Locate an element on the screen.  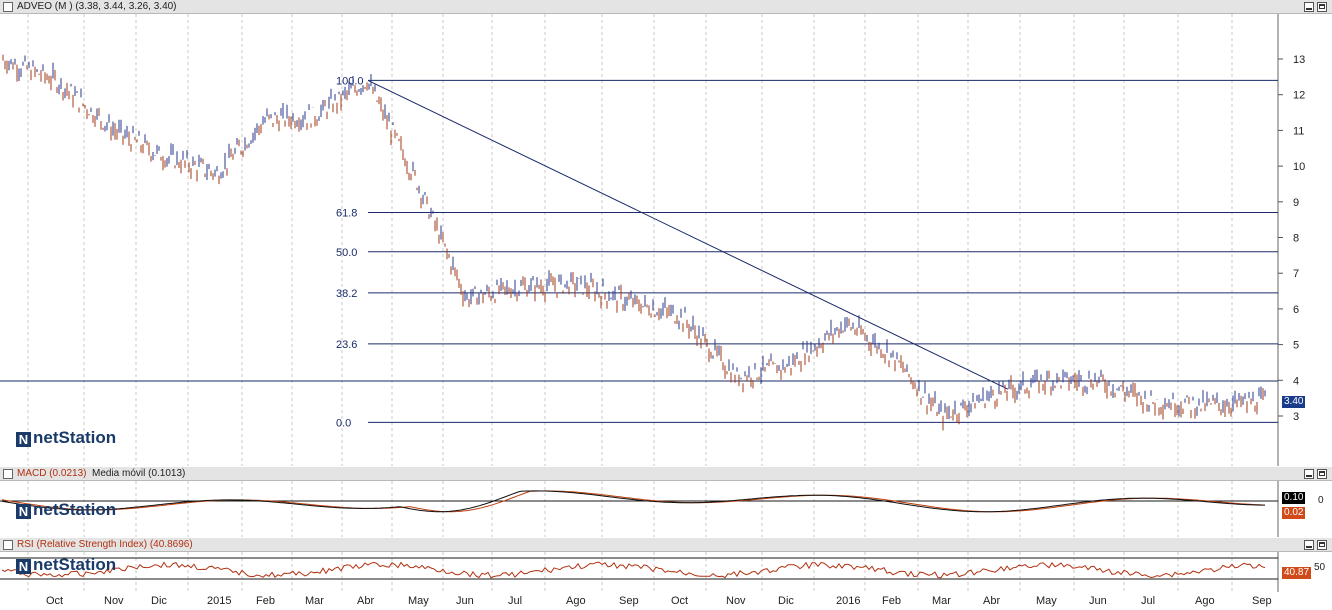
y-tick-label: 9 is located at coordinates (1296, 203).